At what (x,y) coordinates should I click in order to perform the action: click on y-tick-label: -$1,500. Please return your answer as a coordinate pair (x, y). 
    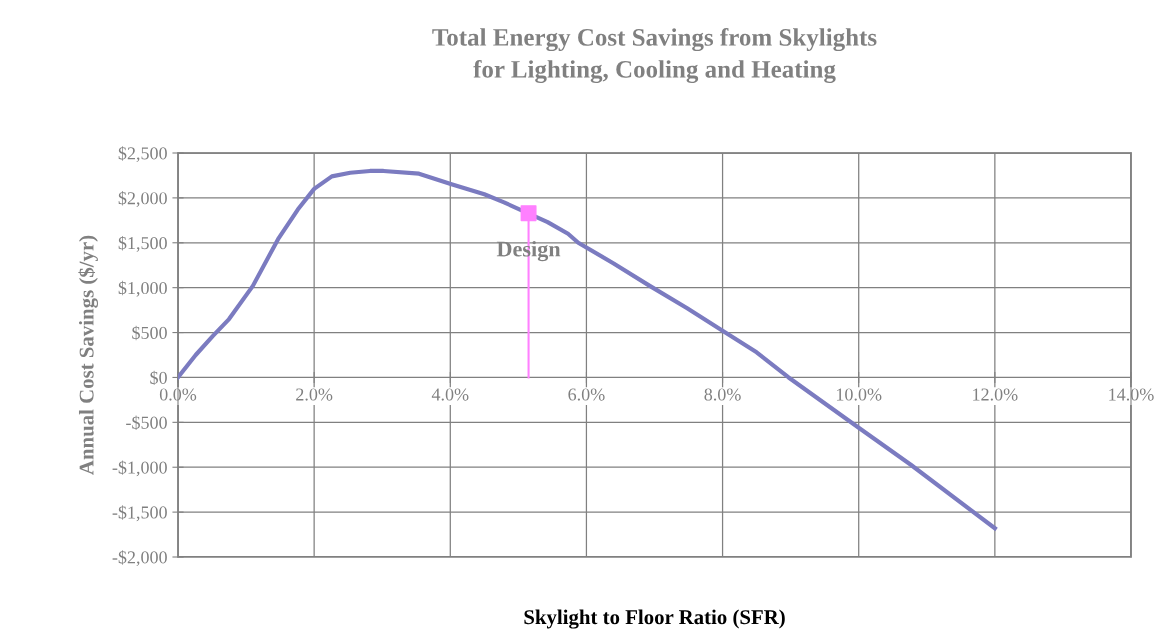
    Looking at the image, I should click on (139, 513).